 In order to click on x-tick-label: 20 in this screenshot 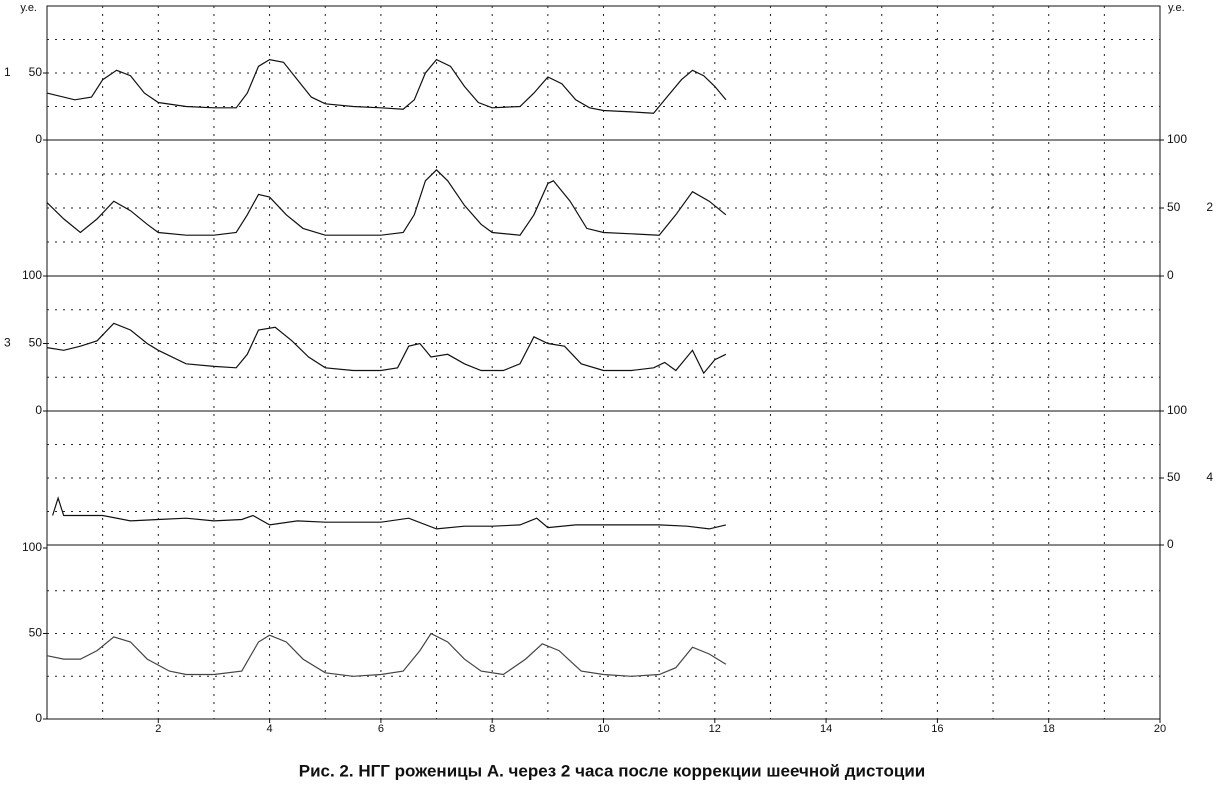, I will do `click(1160, 729)`.